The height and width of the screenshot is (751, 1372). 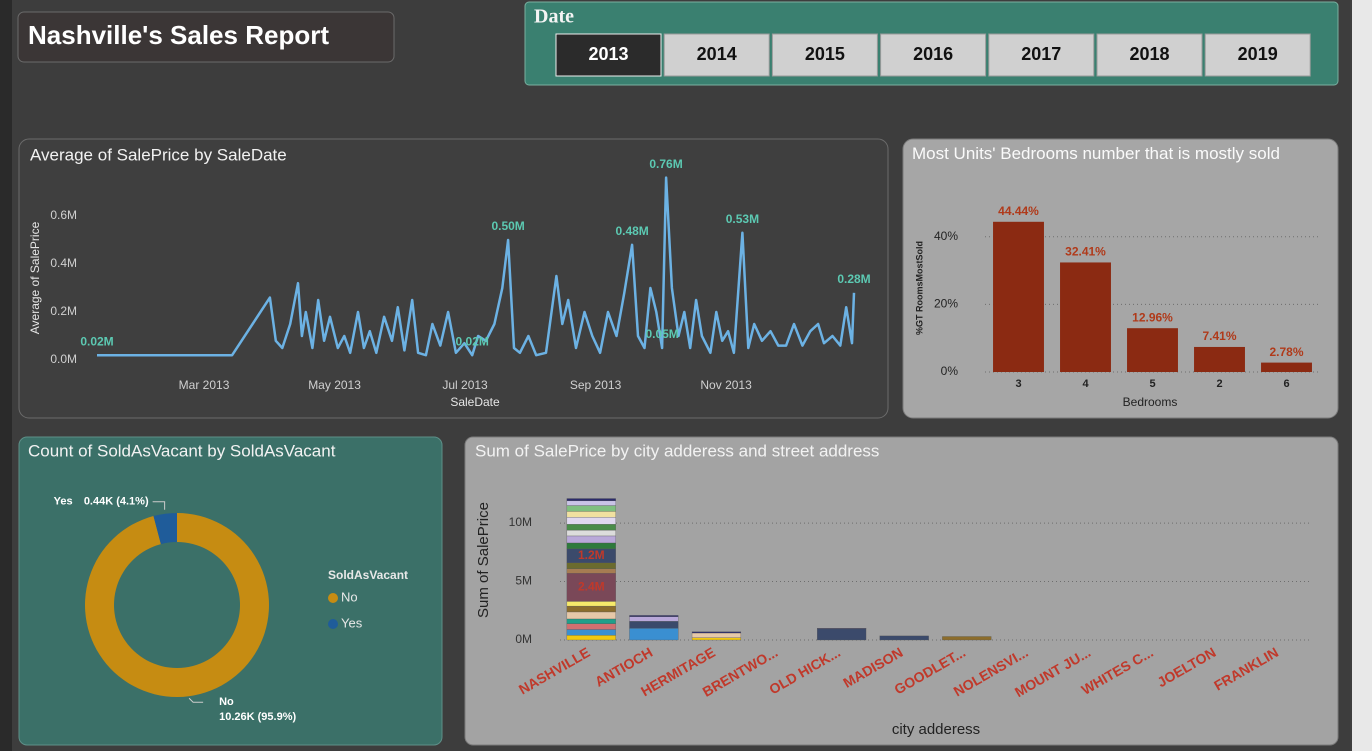 I want to click on data-label: 0.28M, so click(x=853, y=279).